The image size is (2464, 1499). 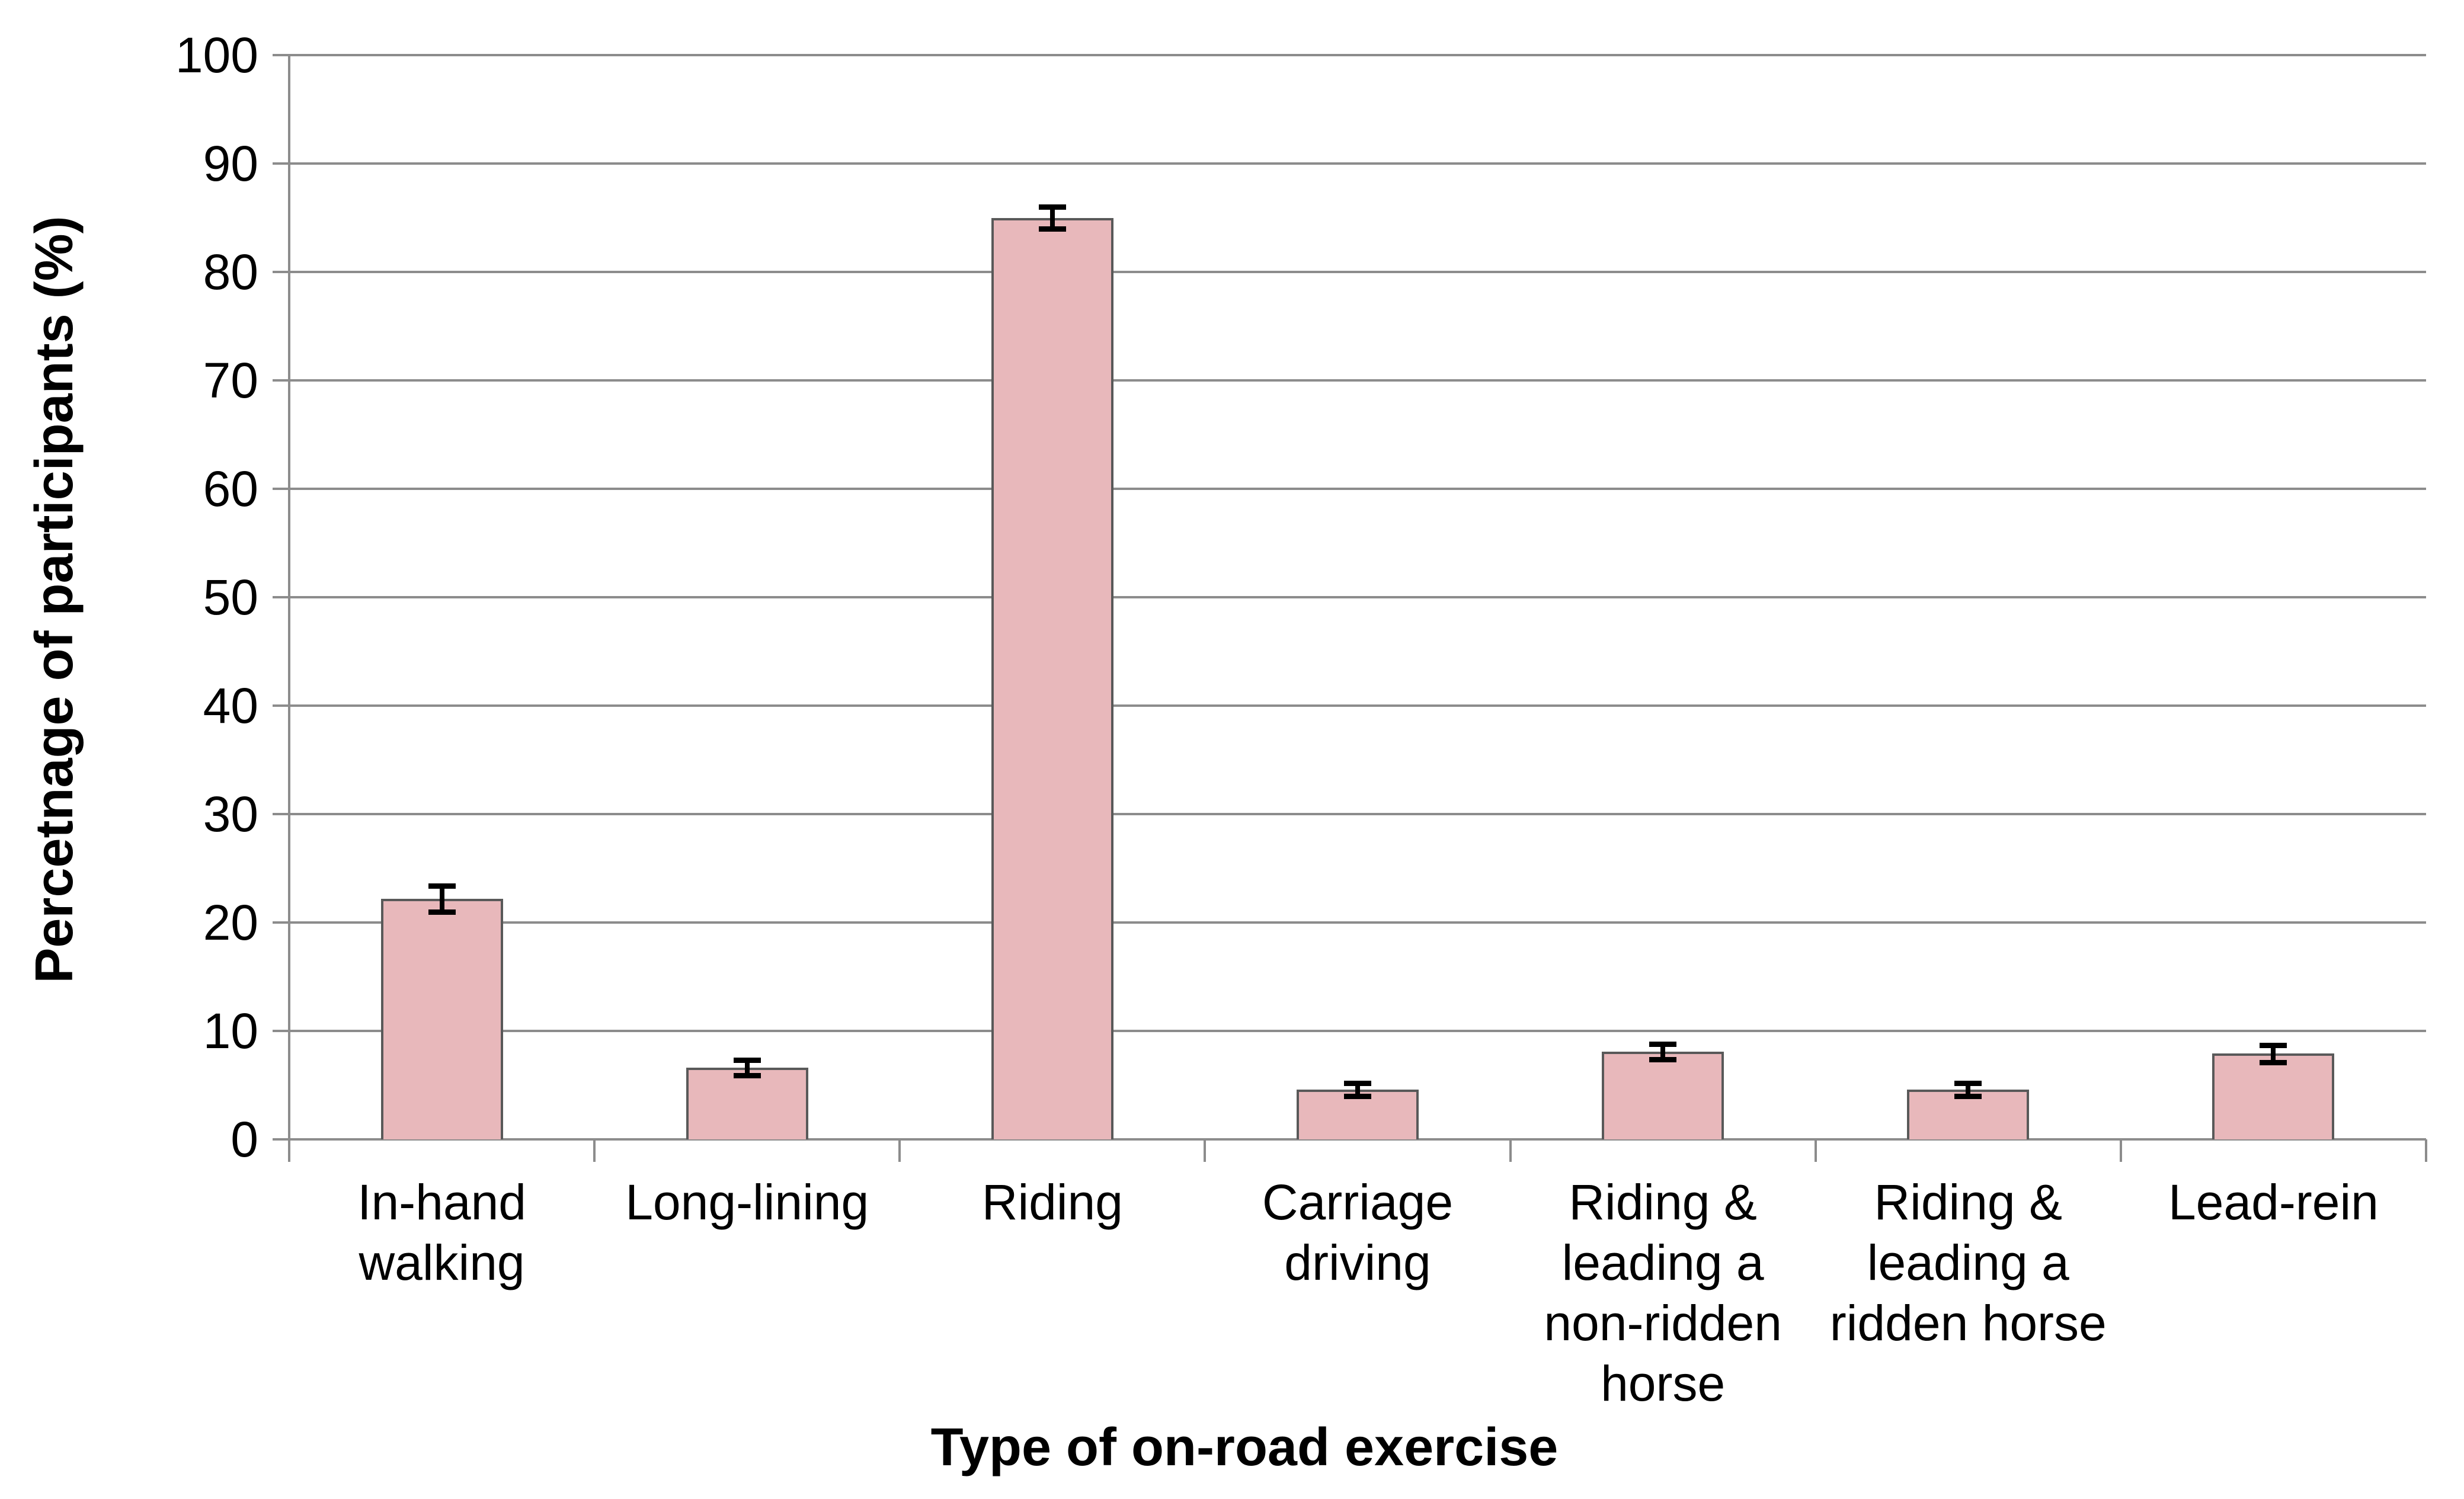 I want to click on y-tick-label: 100, so click(x=216, y=55).